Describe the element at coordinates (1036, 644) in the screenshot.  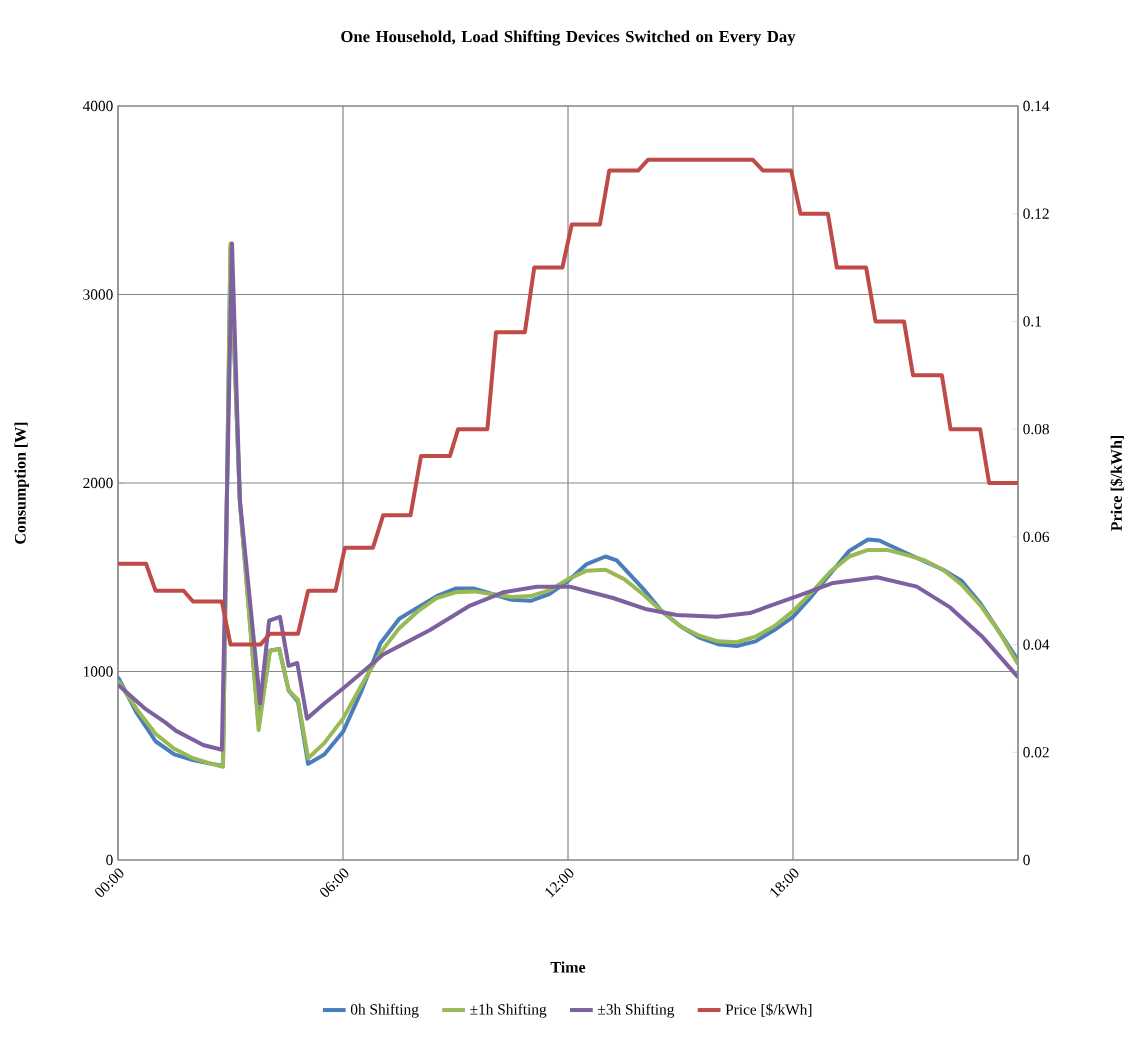
I see `y2-tick-label: 0.04` at that location.